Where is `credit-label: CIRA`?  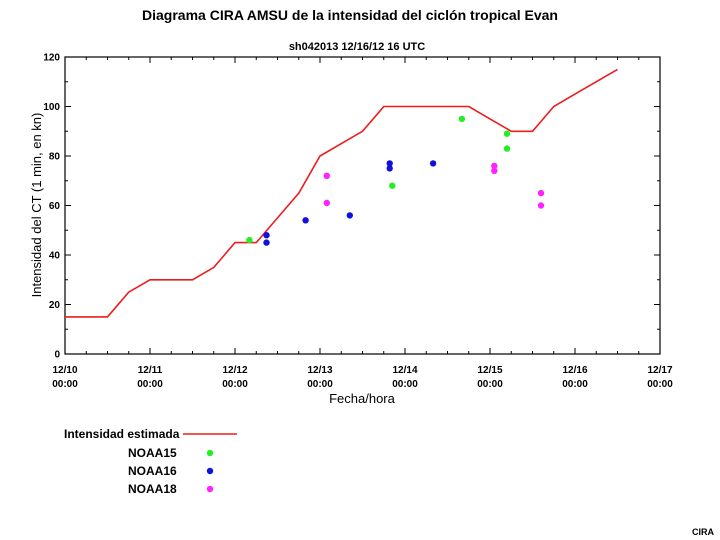 credit-label: CIRA is located at coordinates (703, 532).